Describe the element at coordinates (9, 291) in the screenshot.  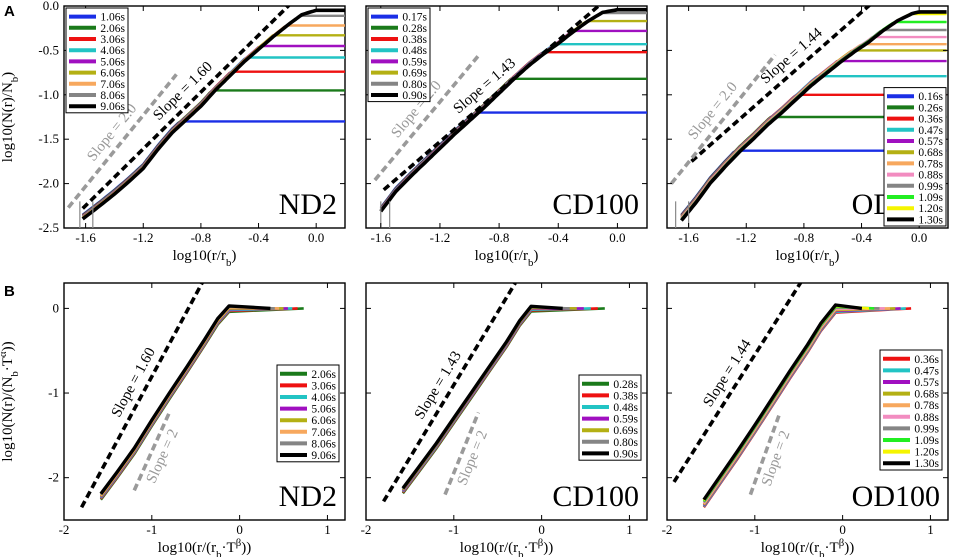
I see `panel-letter-b: B` at that location.